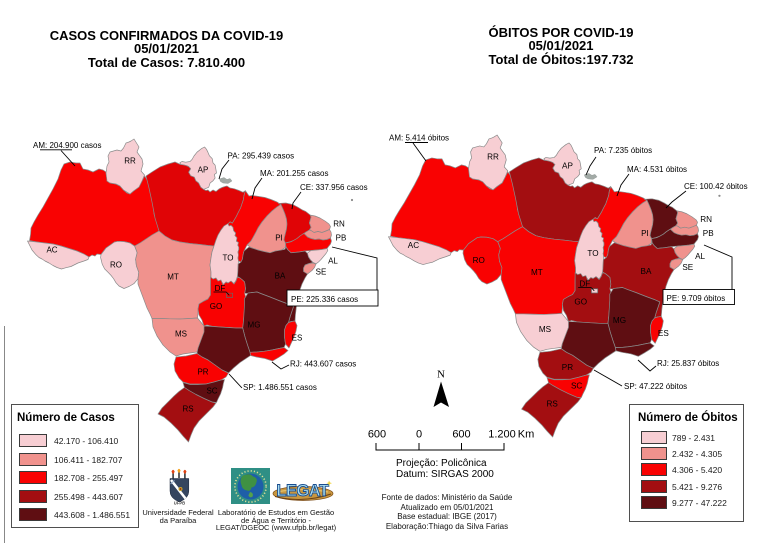  I want to click on svg-text: RJ: 443.607 casos, so click(323, 364).